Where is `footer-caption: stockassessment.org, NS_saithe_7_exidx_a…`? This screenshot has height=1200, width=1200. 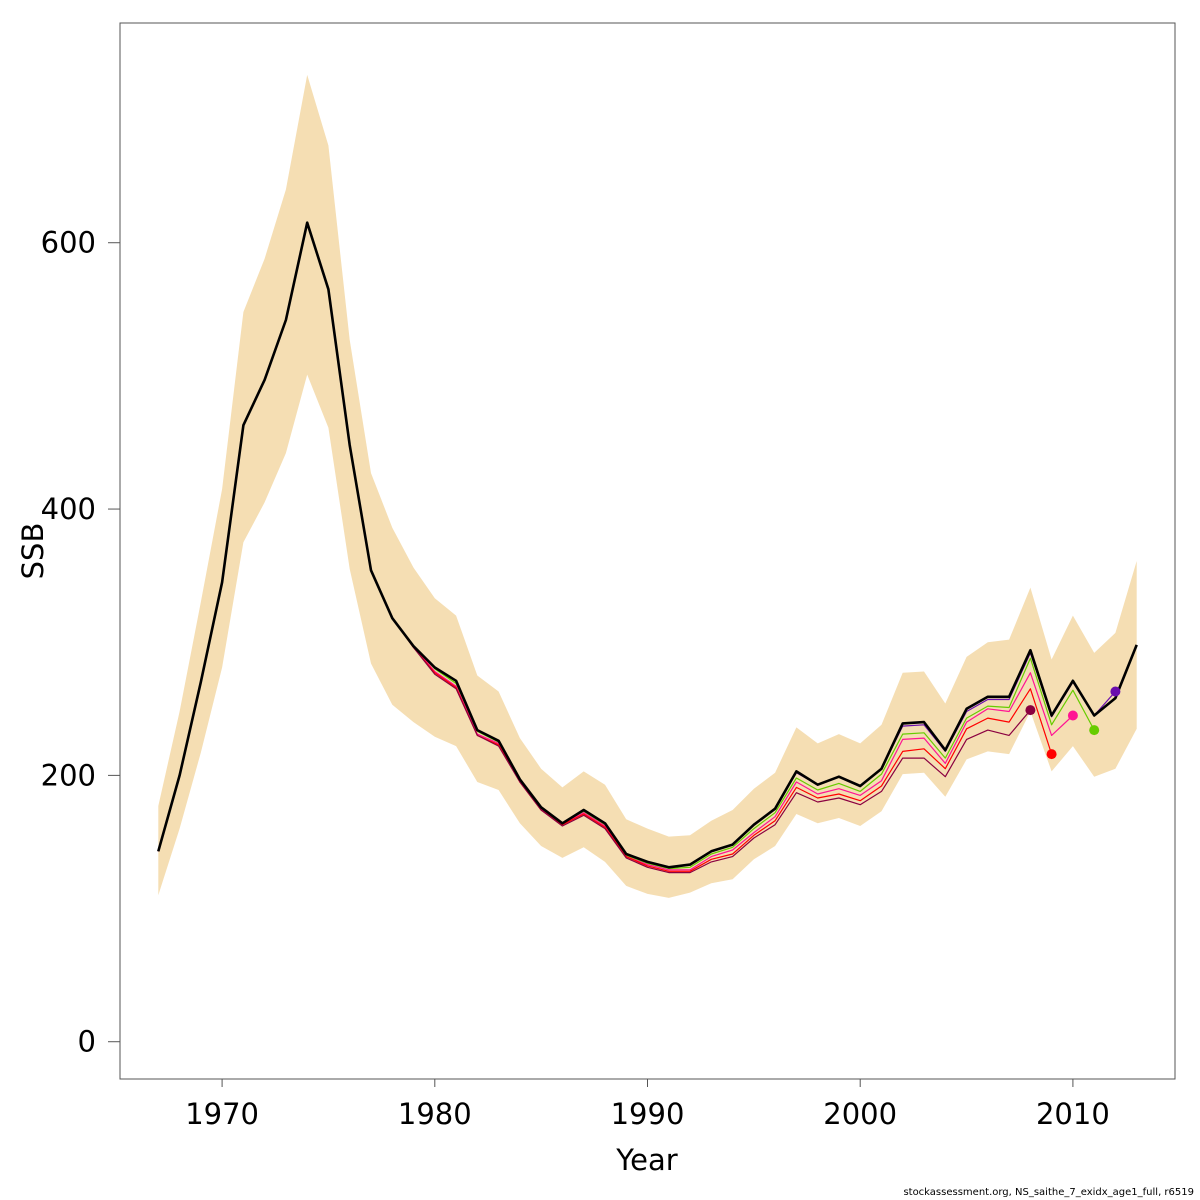 footer-caption: stockassessment.org, NS_saithe_7_exidx_a… is located at coordinates (1048, 1192).